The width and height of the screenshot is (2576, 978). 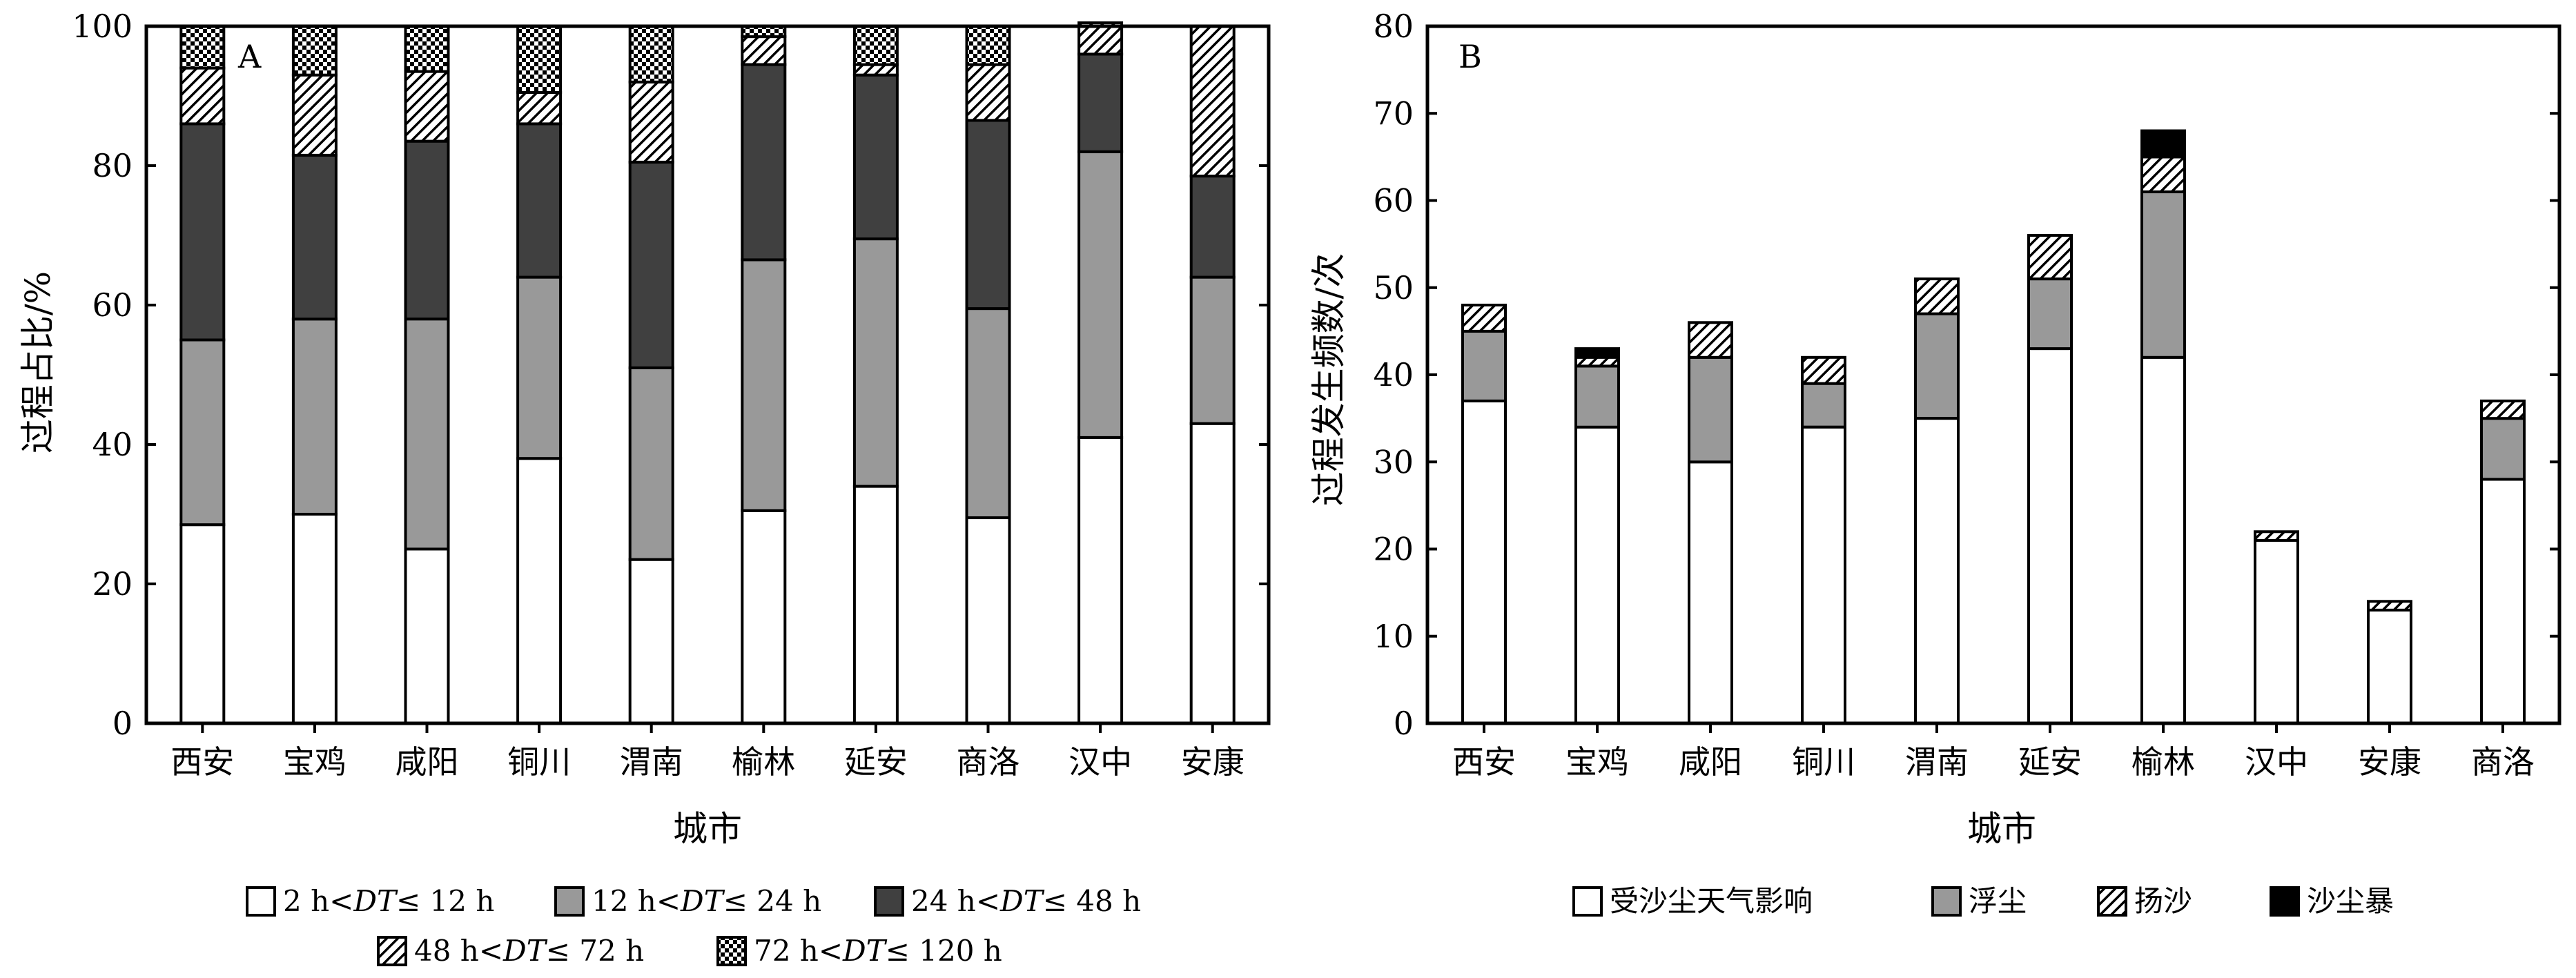 I want to click on chart-b-y-tick-label: 10, so click(x=1393, y=637).